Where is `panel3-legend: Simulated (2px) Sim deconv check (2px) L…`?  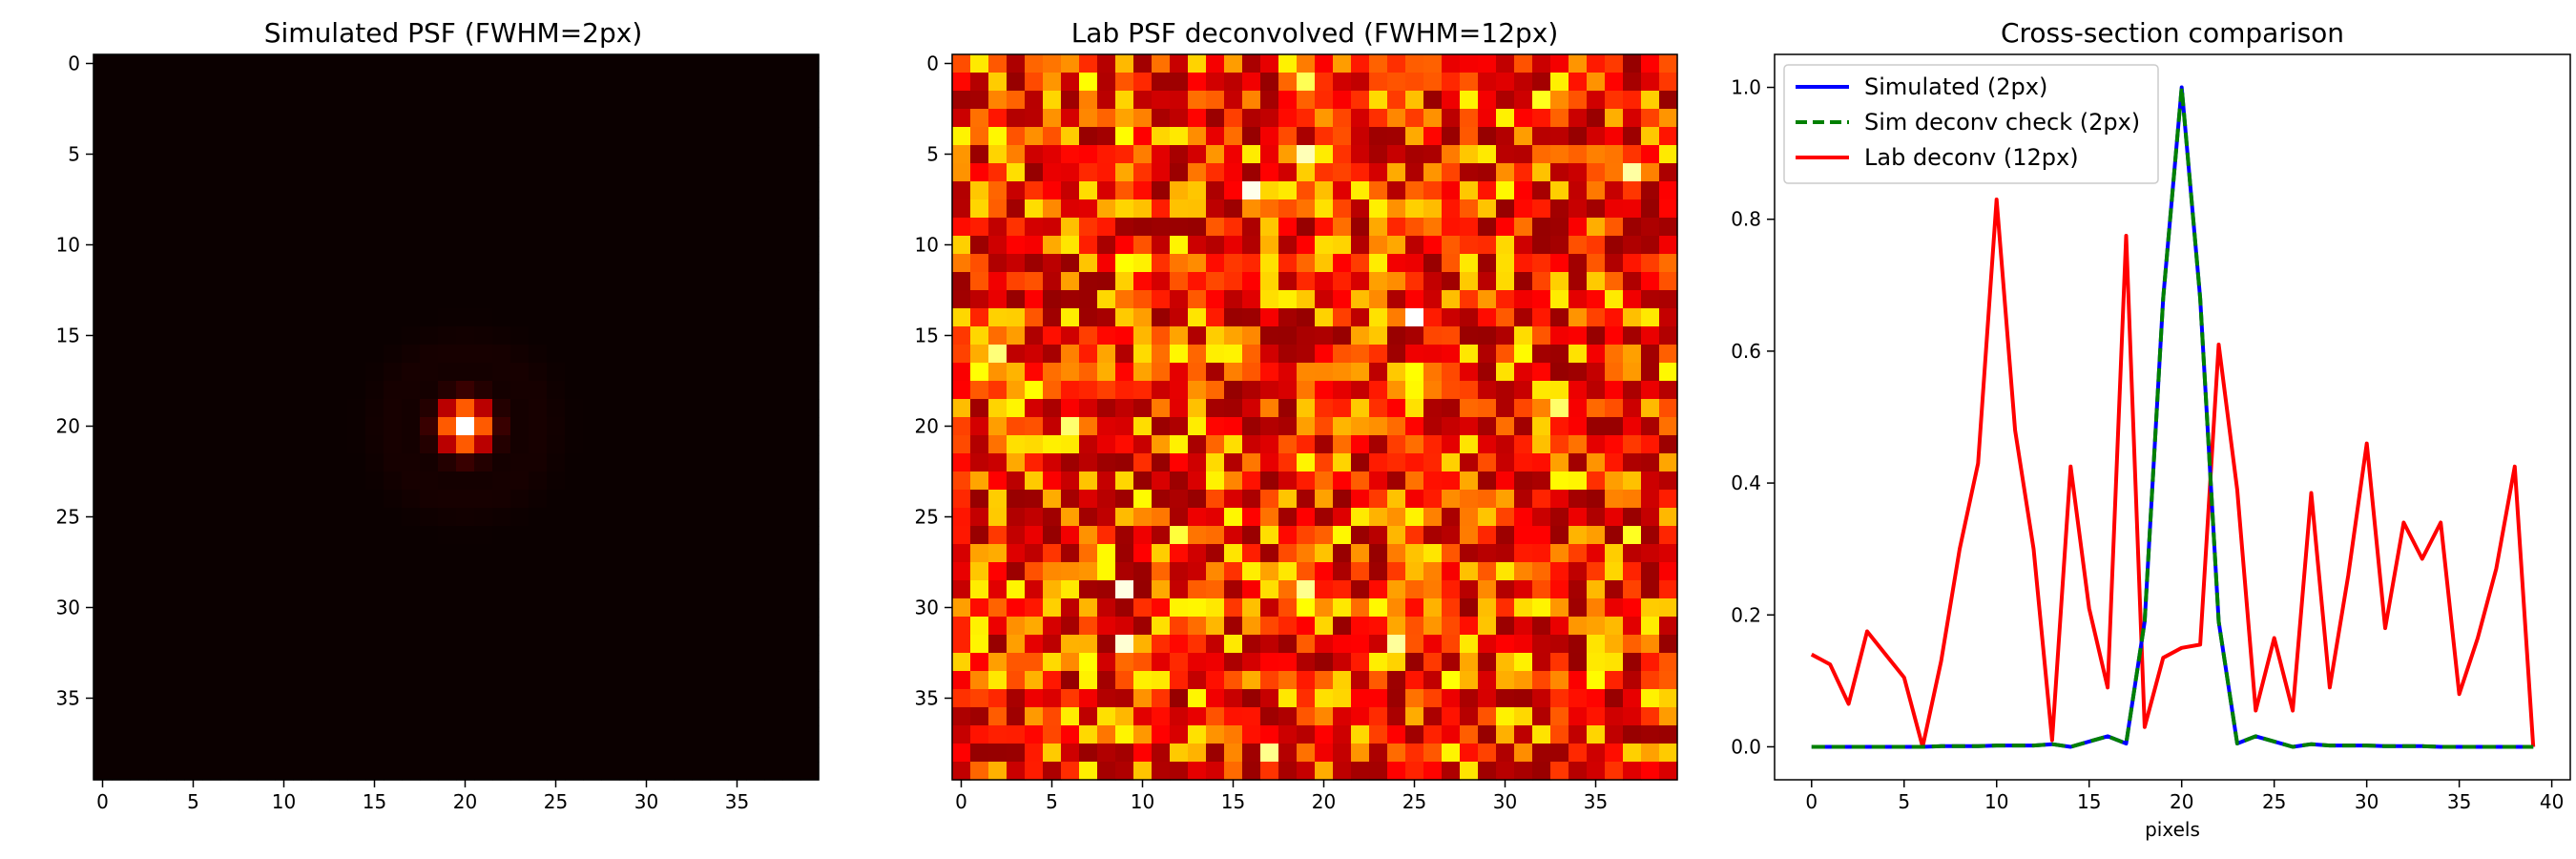
panel3-legend: Simulated (2px) Sim deconv check (2px) L… is located at coordinates (1971, 124).